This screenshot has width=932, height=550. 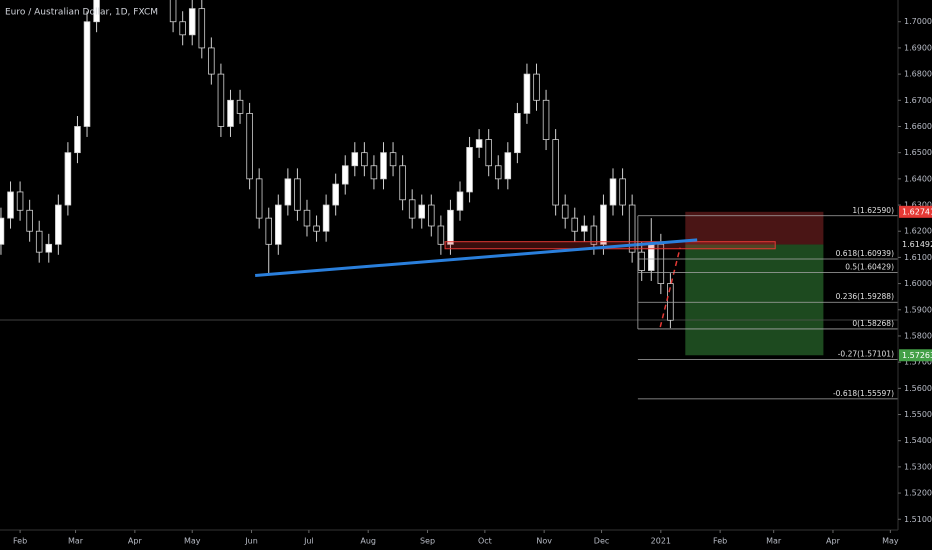 What do you see at coordinates (918, 388) in the screenshot?
I see `y-tick-label: 1.56000` at bounding box center [918, 388].